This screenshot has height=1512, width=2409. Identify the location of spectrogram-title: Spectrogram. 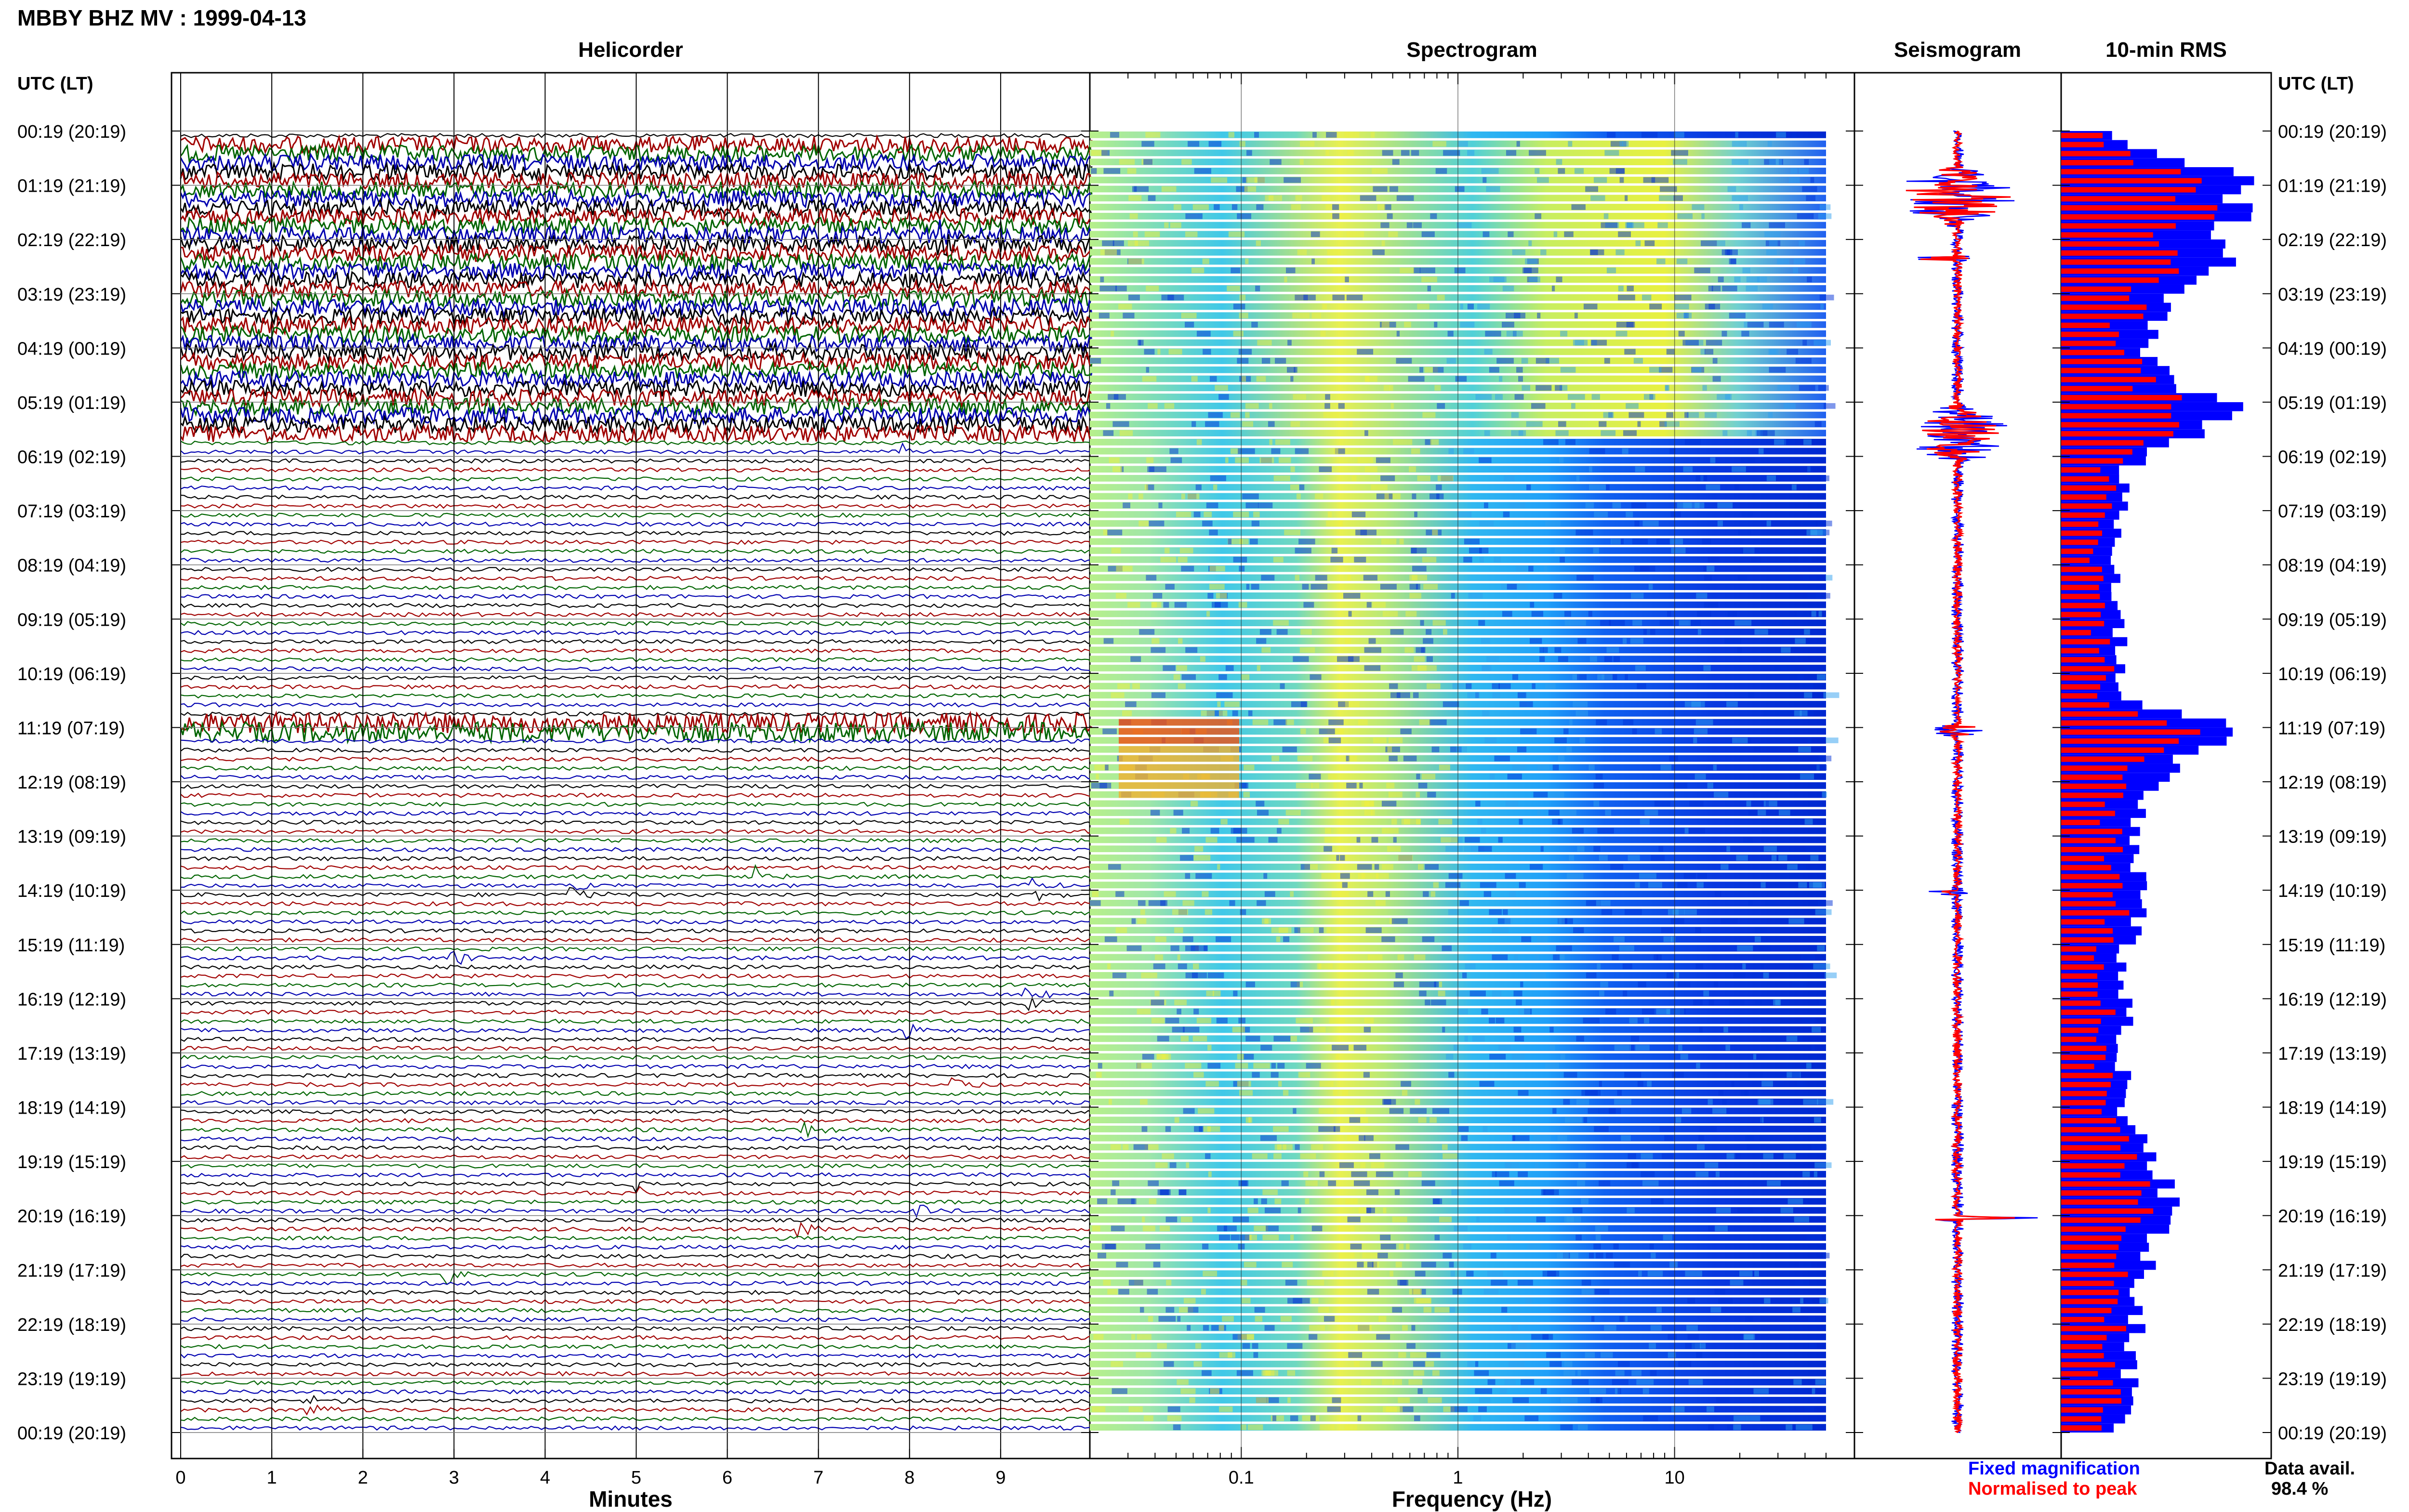
(1471, 50).